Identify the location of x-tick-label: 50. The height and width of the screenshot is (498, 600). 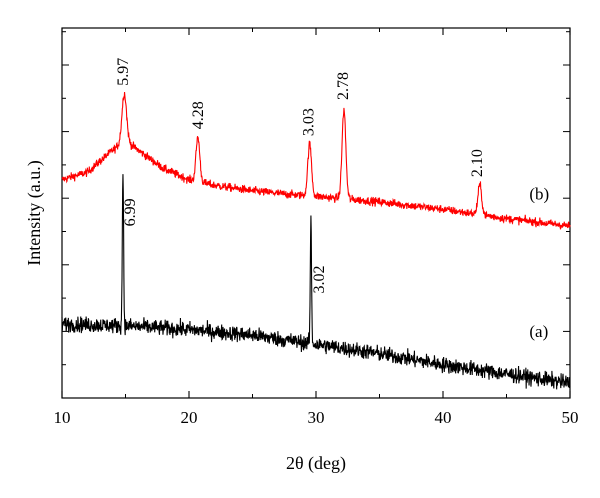
(570, 417).